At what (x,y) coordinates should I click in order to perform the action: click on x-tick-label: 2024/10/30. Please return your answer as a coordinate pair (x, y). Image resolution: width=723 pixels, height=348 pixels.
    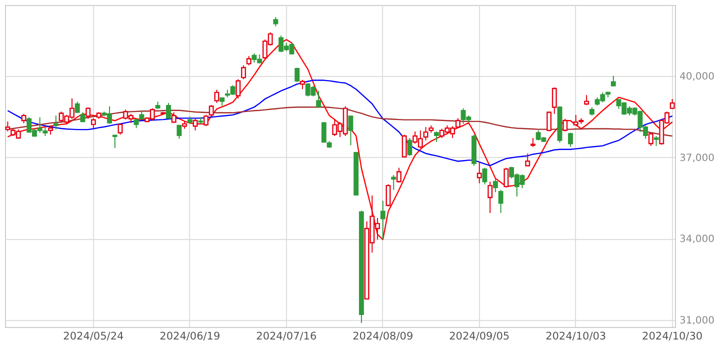
    Looking at the image, I should click on (672, 336).